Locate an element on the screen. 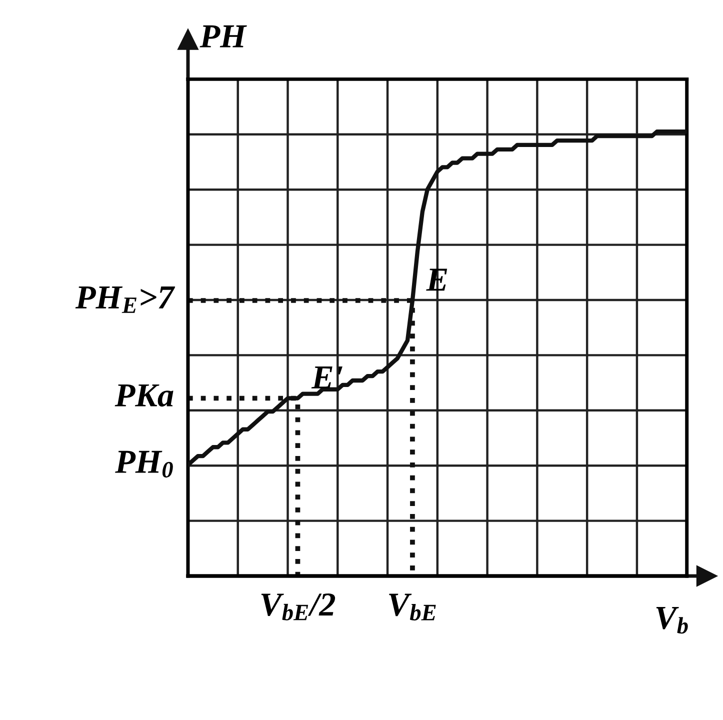 The height and width of the screenshot is (720, 723). text: PKa is located at coordinates (144, 395).